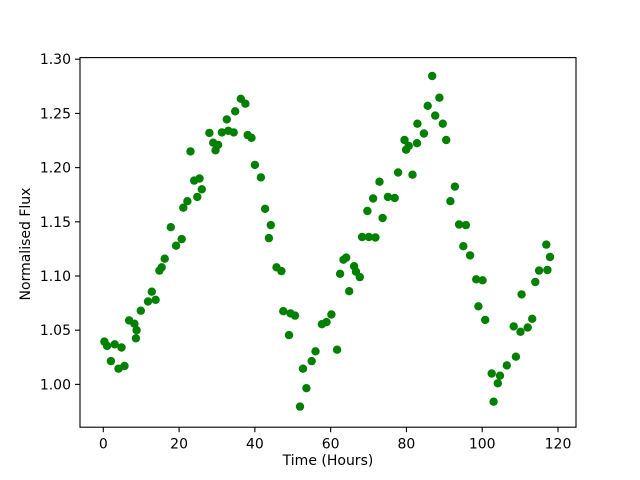  What do you see at coordinates (331, 445) in the screenshot?
I see `x-tick-label: 60` at bounding box center [331, 445].